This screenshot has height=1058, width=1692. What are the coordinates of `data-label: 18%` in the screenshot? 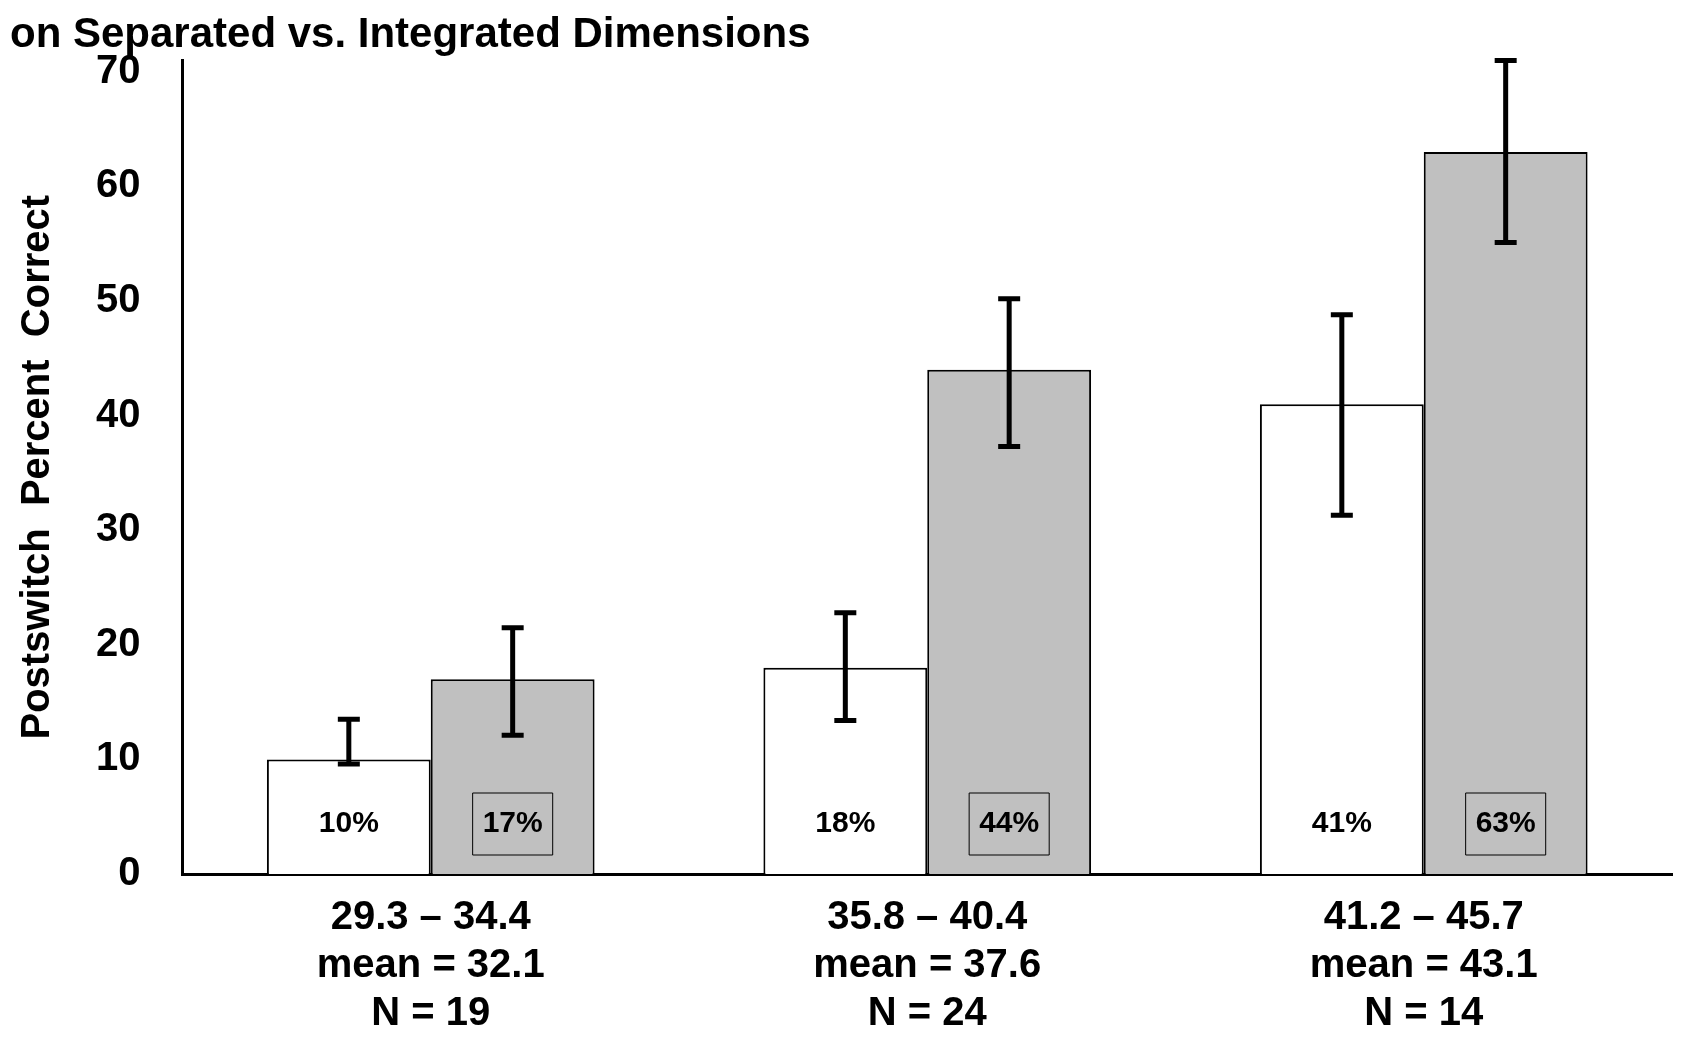 It's located at (845, 822).